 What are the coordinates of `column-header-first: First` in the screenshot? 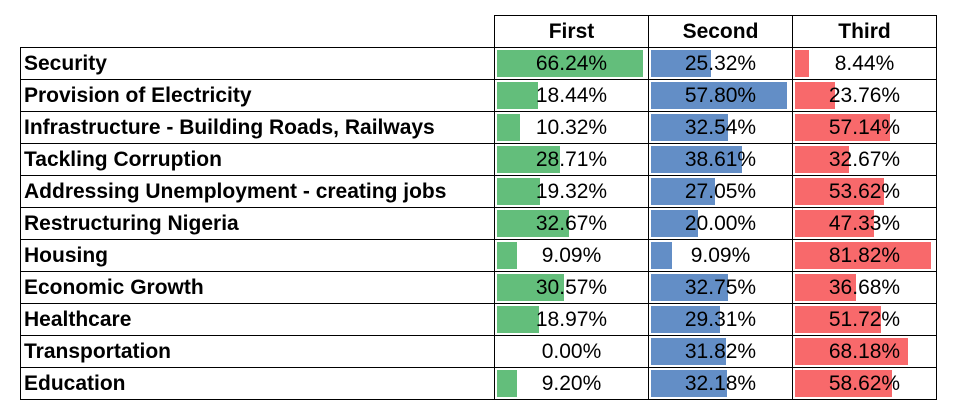 It's located at (571, 31).